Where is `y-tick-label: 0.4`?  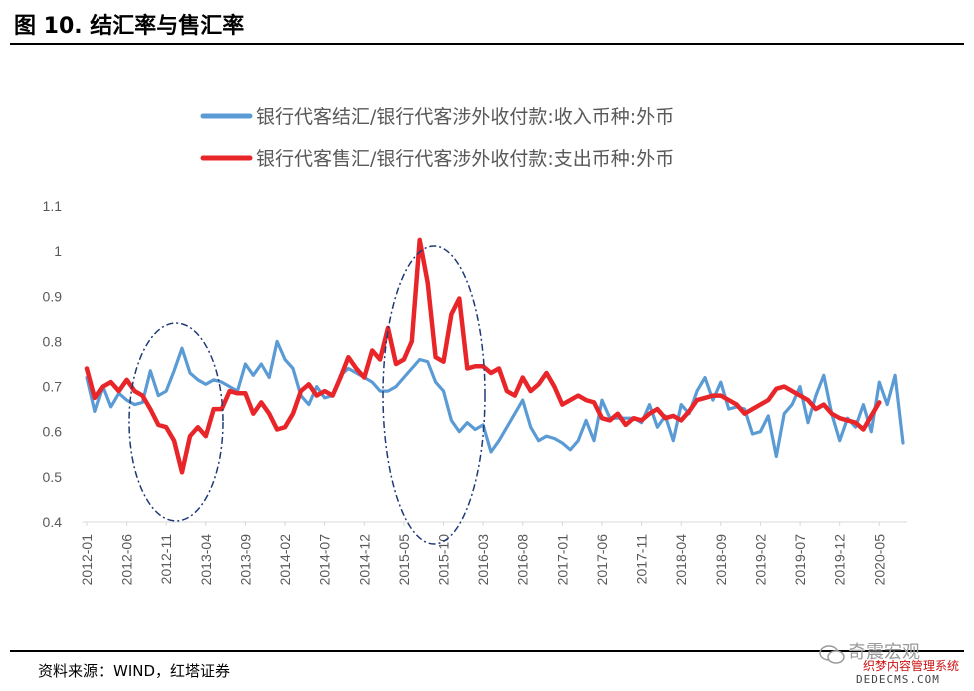
y-tick-label: 0.4 is located at coordinates (53, 522).